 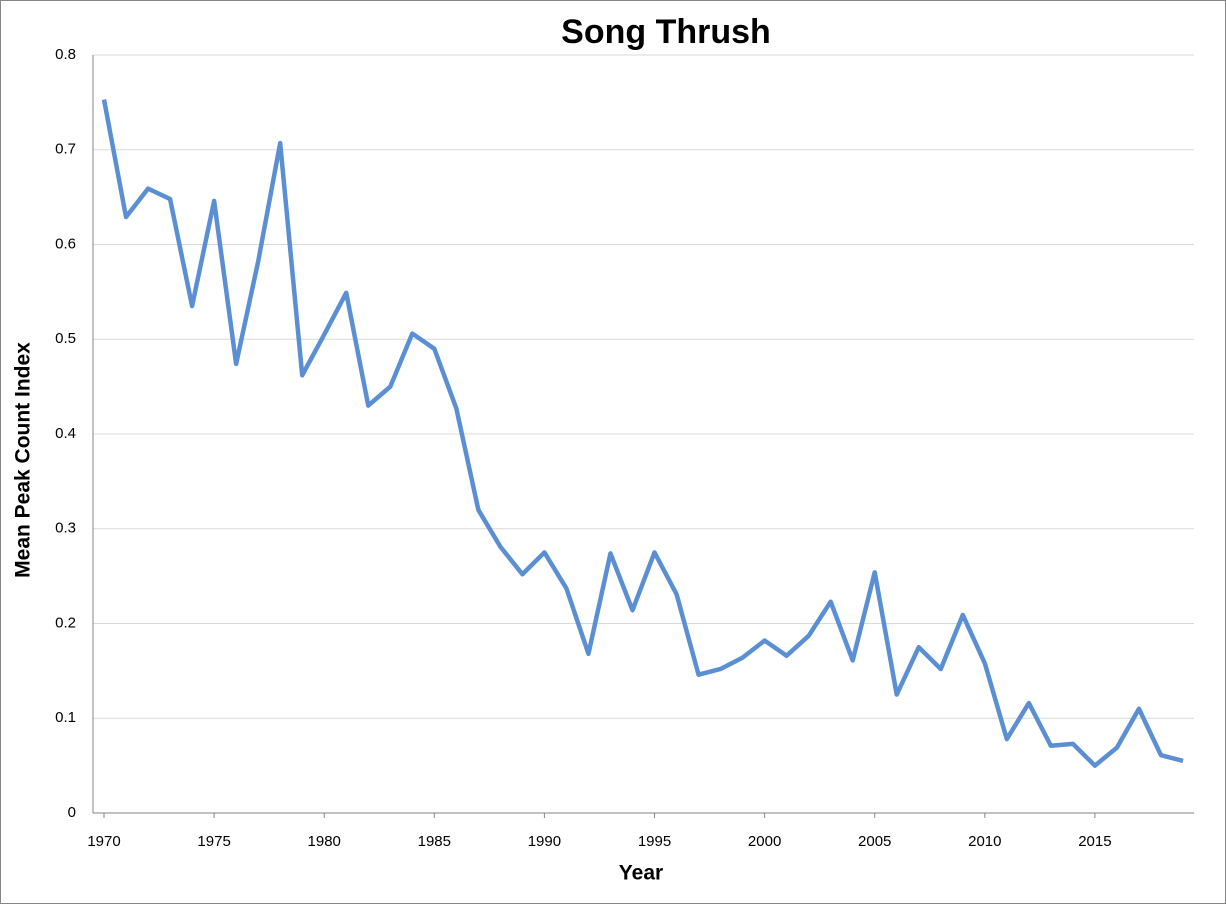 I want to click on y-axis-title: Mean Peak Count Index, so click(x=23, y=460).